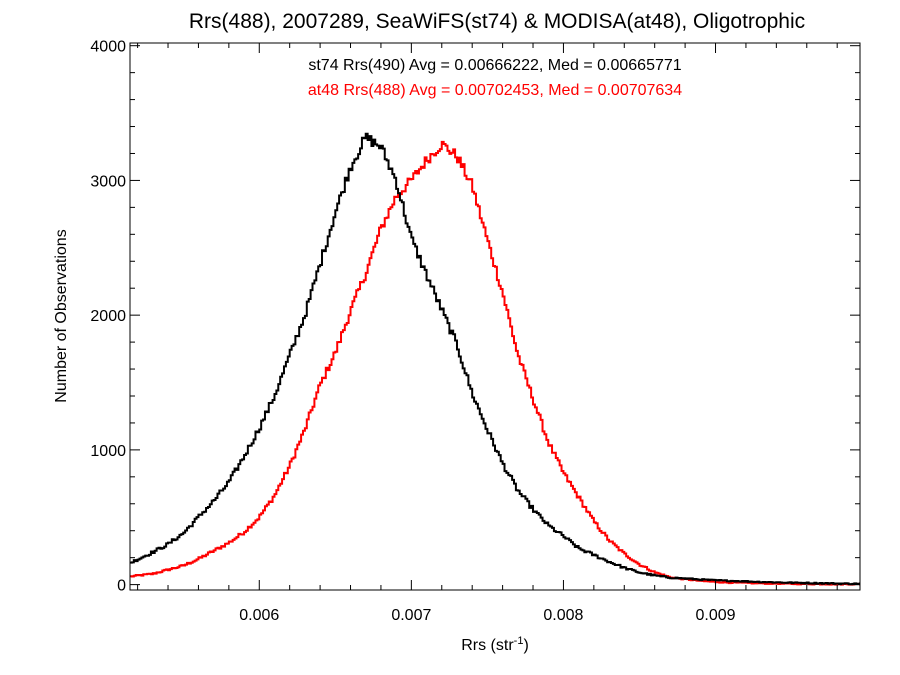 The width and height of the screenshot is (900, 675). I want to click on y-tick-label: 1000, so click(108, 451).